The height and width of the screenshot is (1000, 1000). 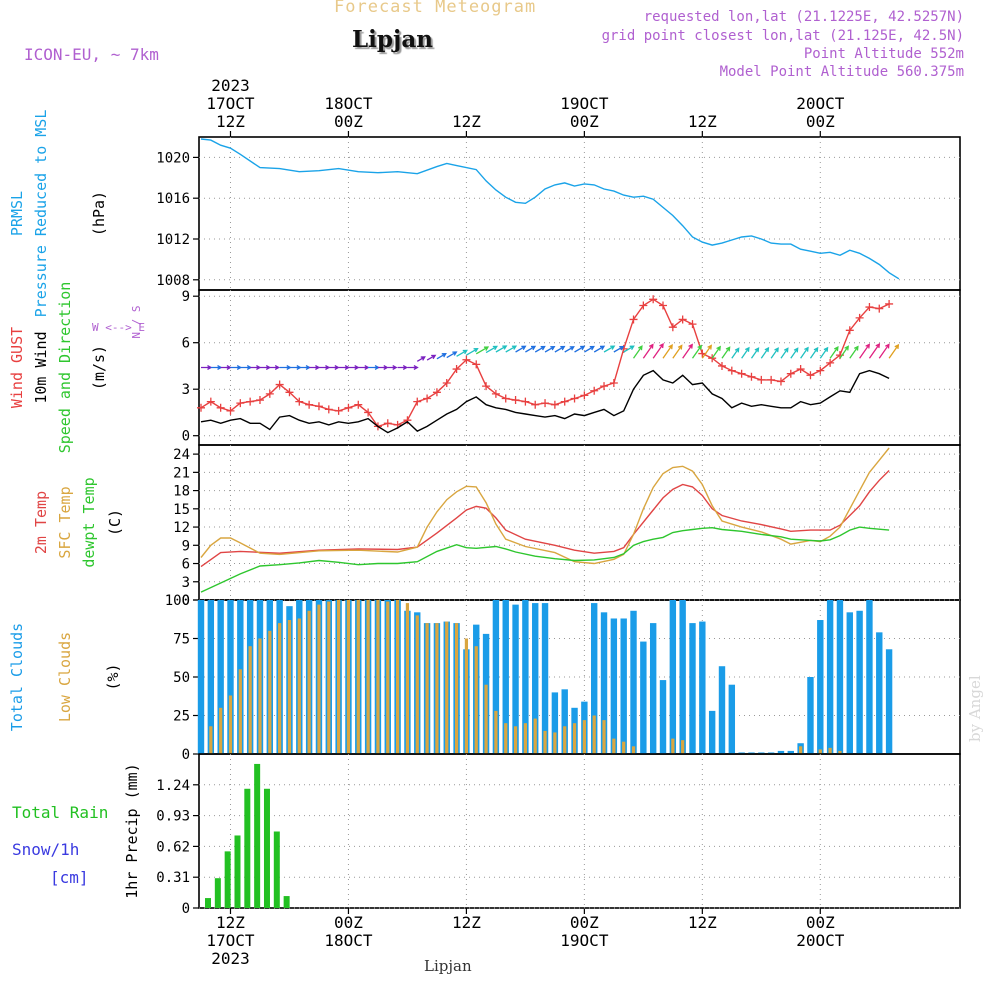 I want to click on bottom-axis-label: 17OCT, so click(x=230, y=940).